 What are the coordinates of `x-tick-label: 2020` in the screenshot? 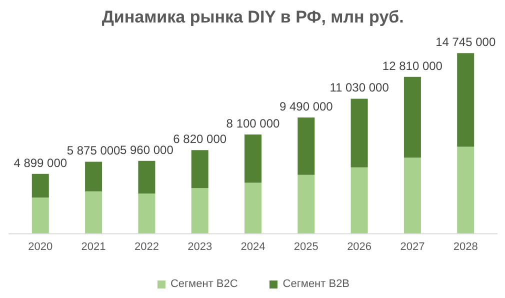 It's located at (40, 246).